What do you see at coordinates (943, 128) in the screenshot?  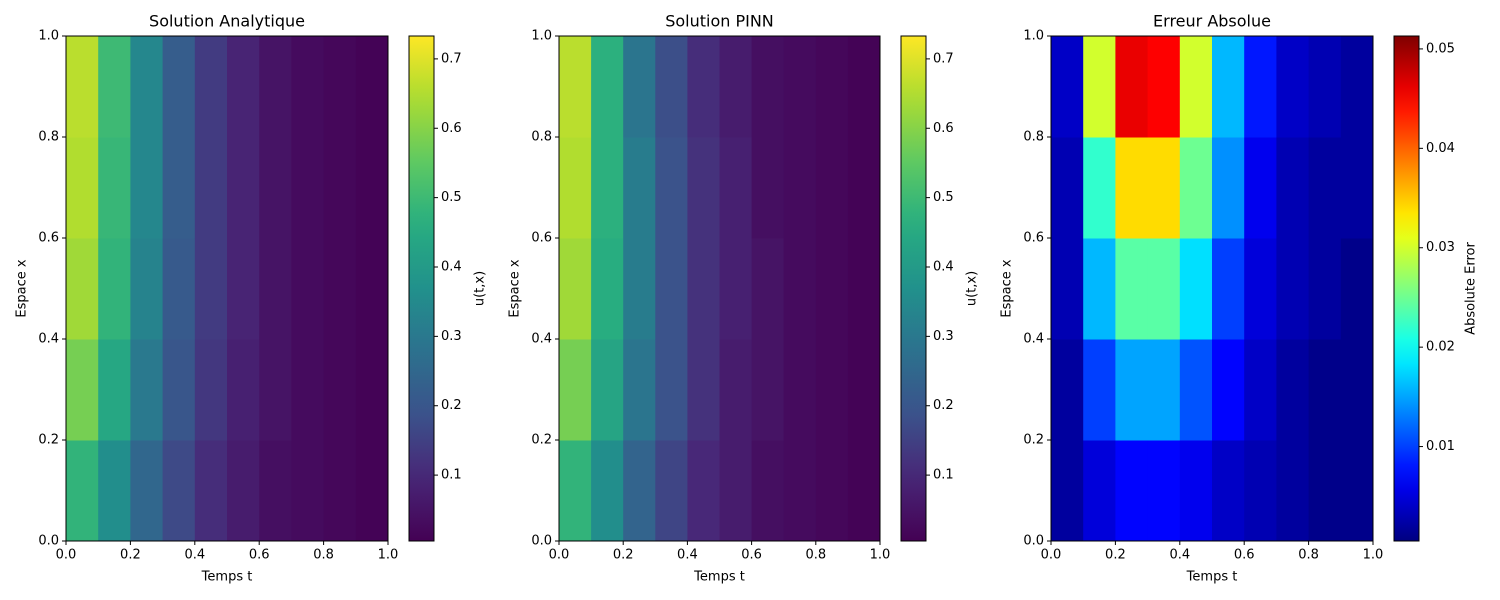 I see `colorbar-tick-label: 0.6` at bounding box center [943, 128].